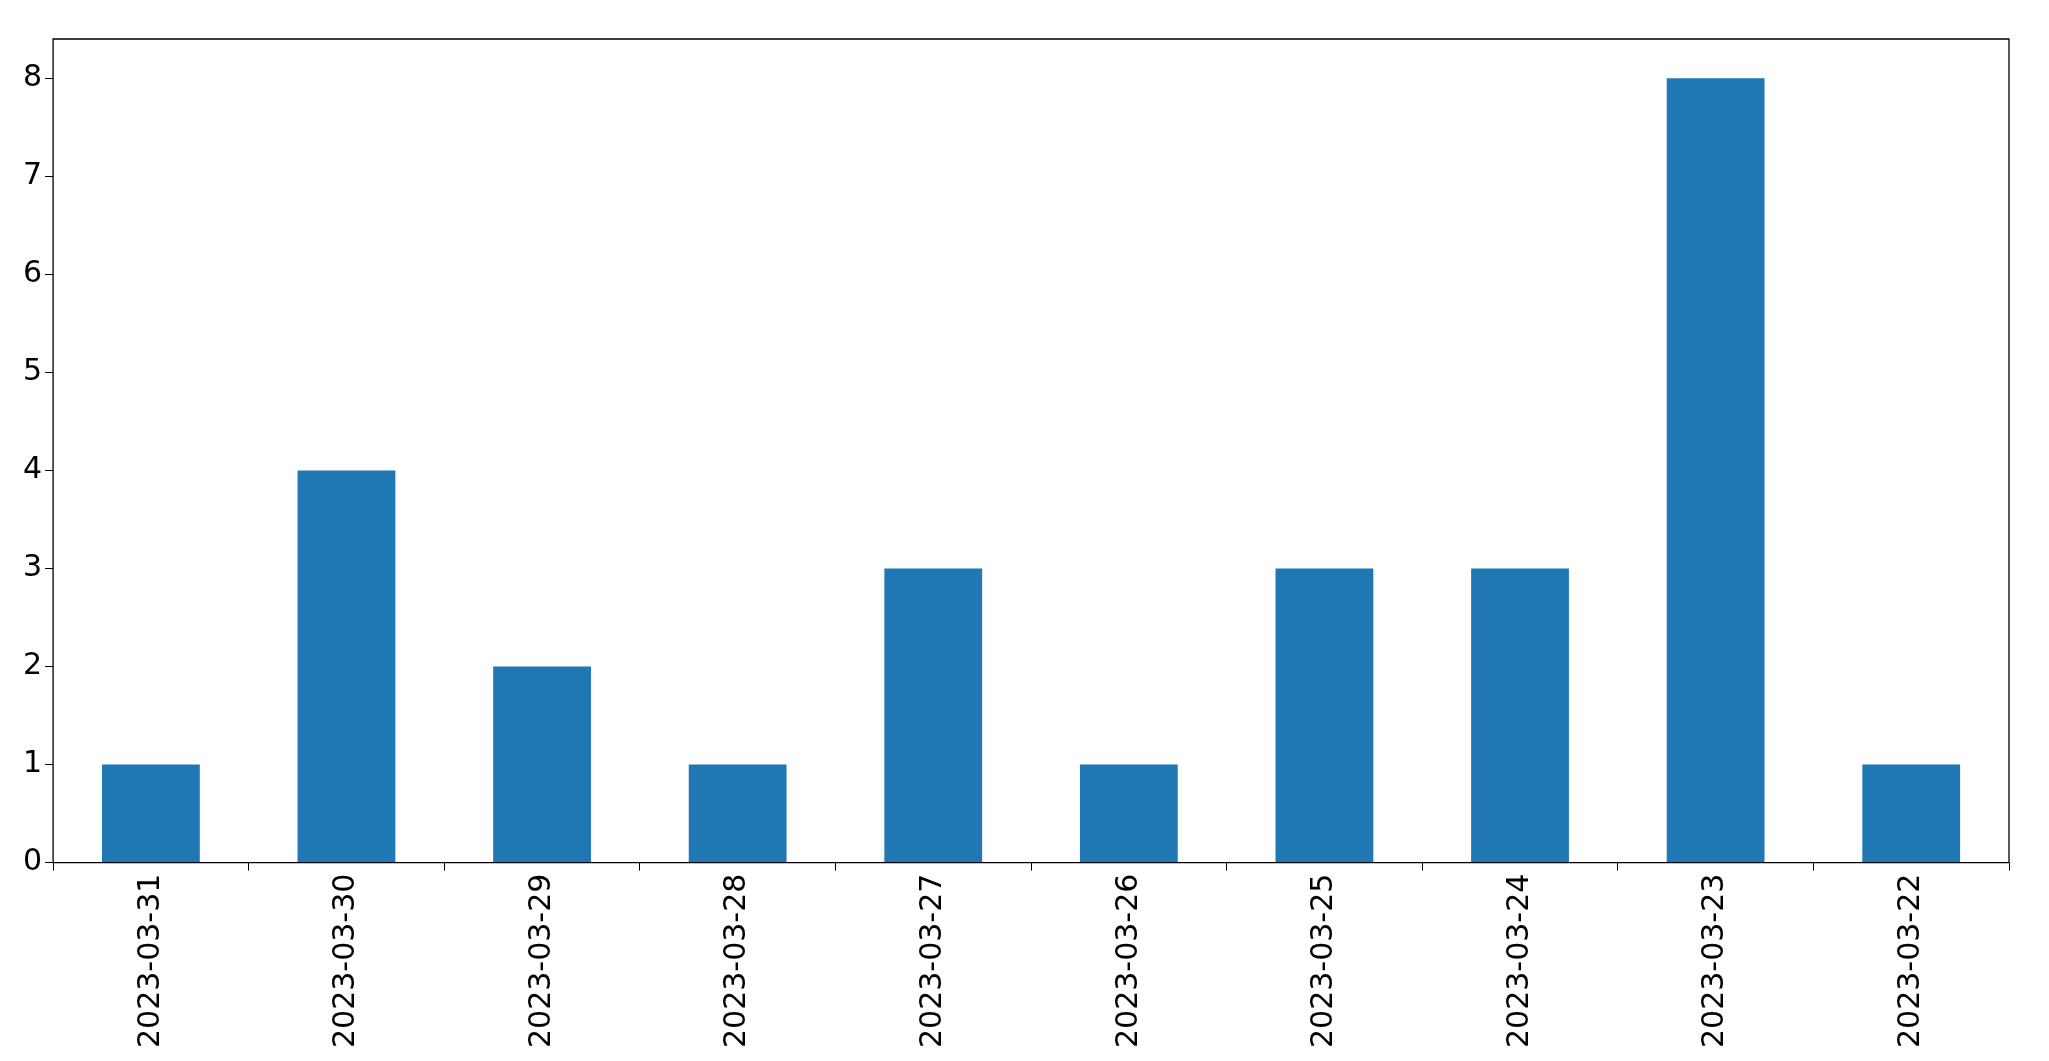  What do you see at coordinates (1126, 961) in the screenshot?
I see `x-tick-label: 2023-03-26` at bounding box center [1126, 961].